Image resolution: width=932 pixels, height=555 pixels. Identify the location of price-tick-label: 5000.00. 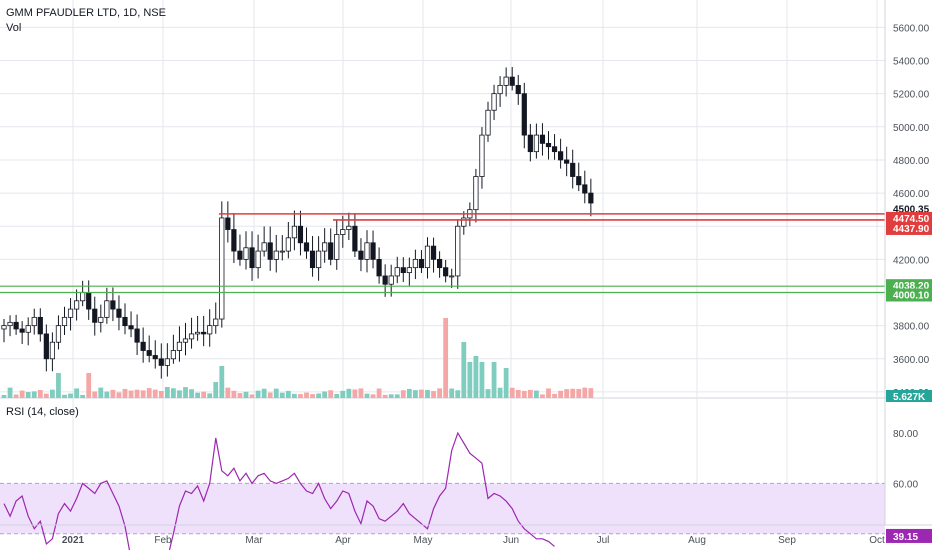
(911, 128).